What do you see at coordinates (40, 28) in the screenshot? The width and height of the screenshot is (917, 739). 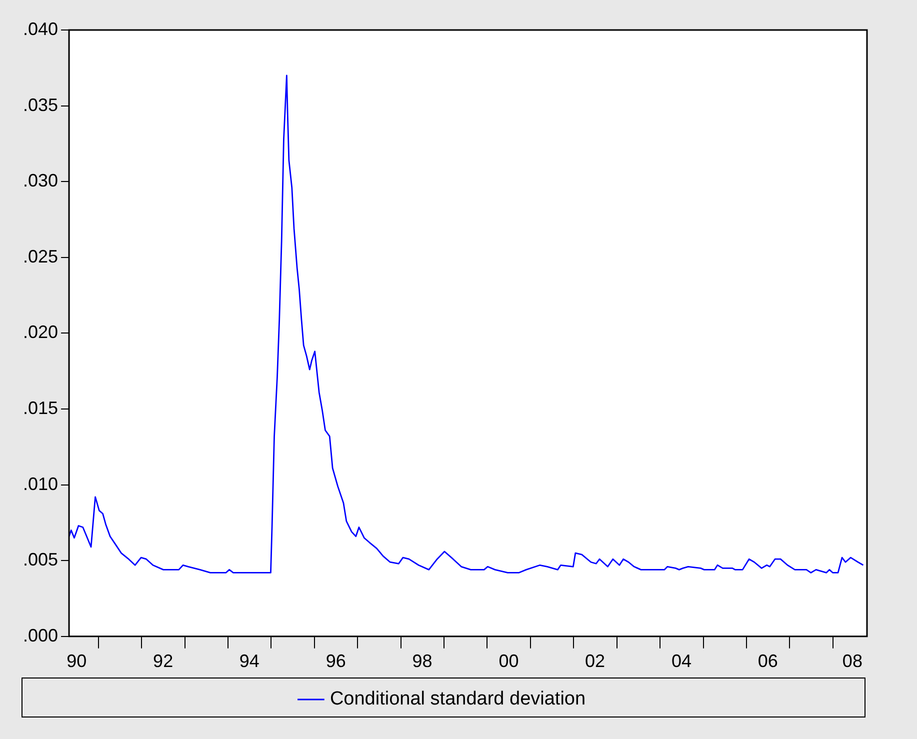 I see `y-tick-label: .040` at bounding box center [40, 28].